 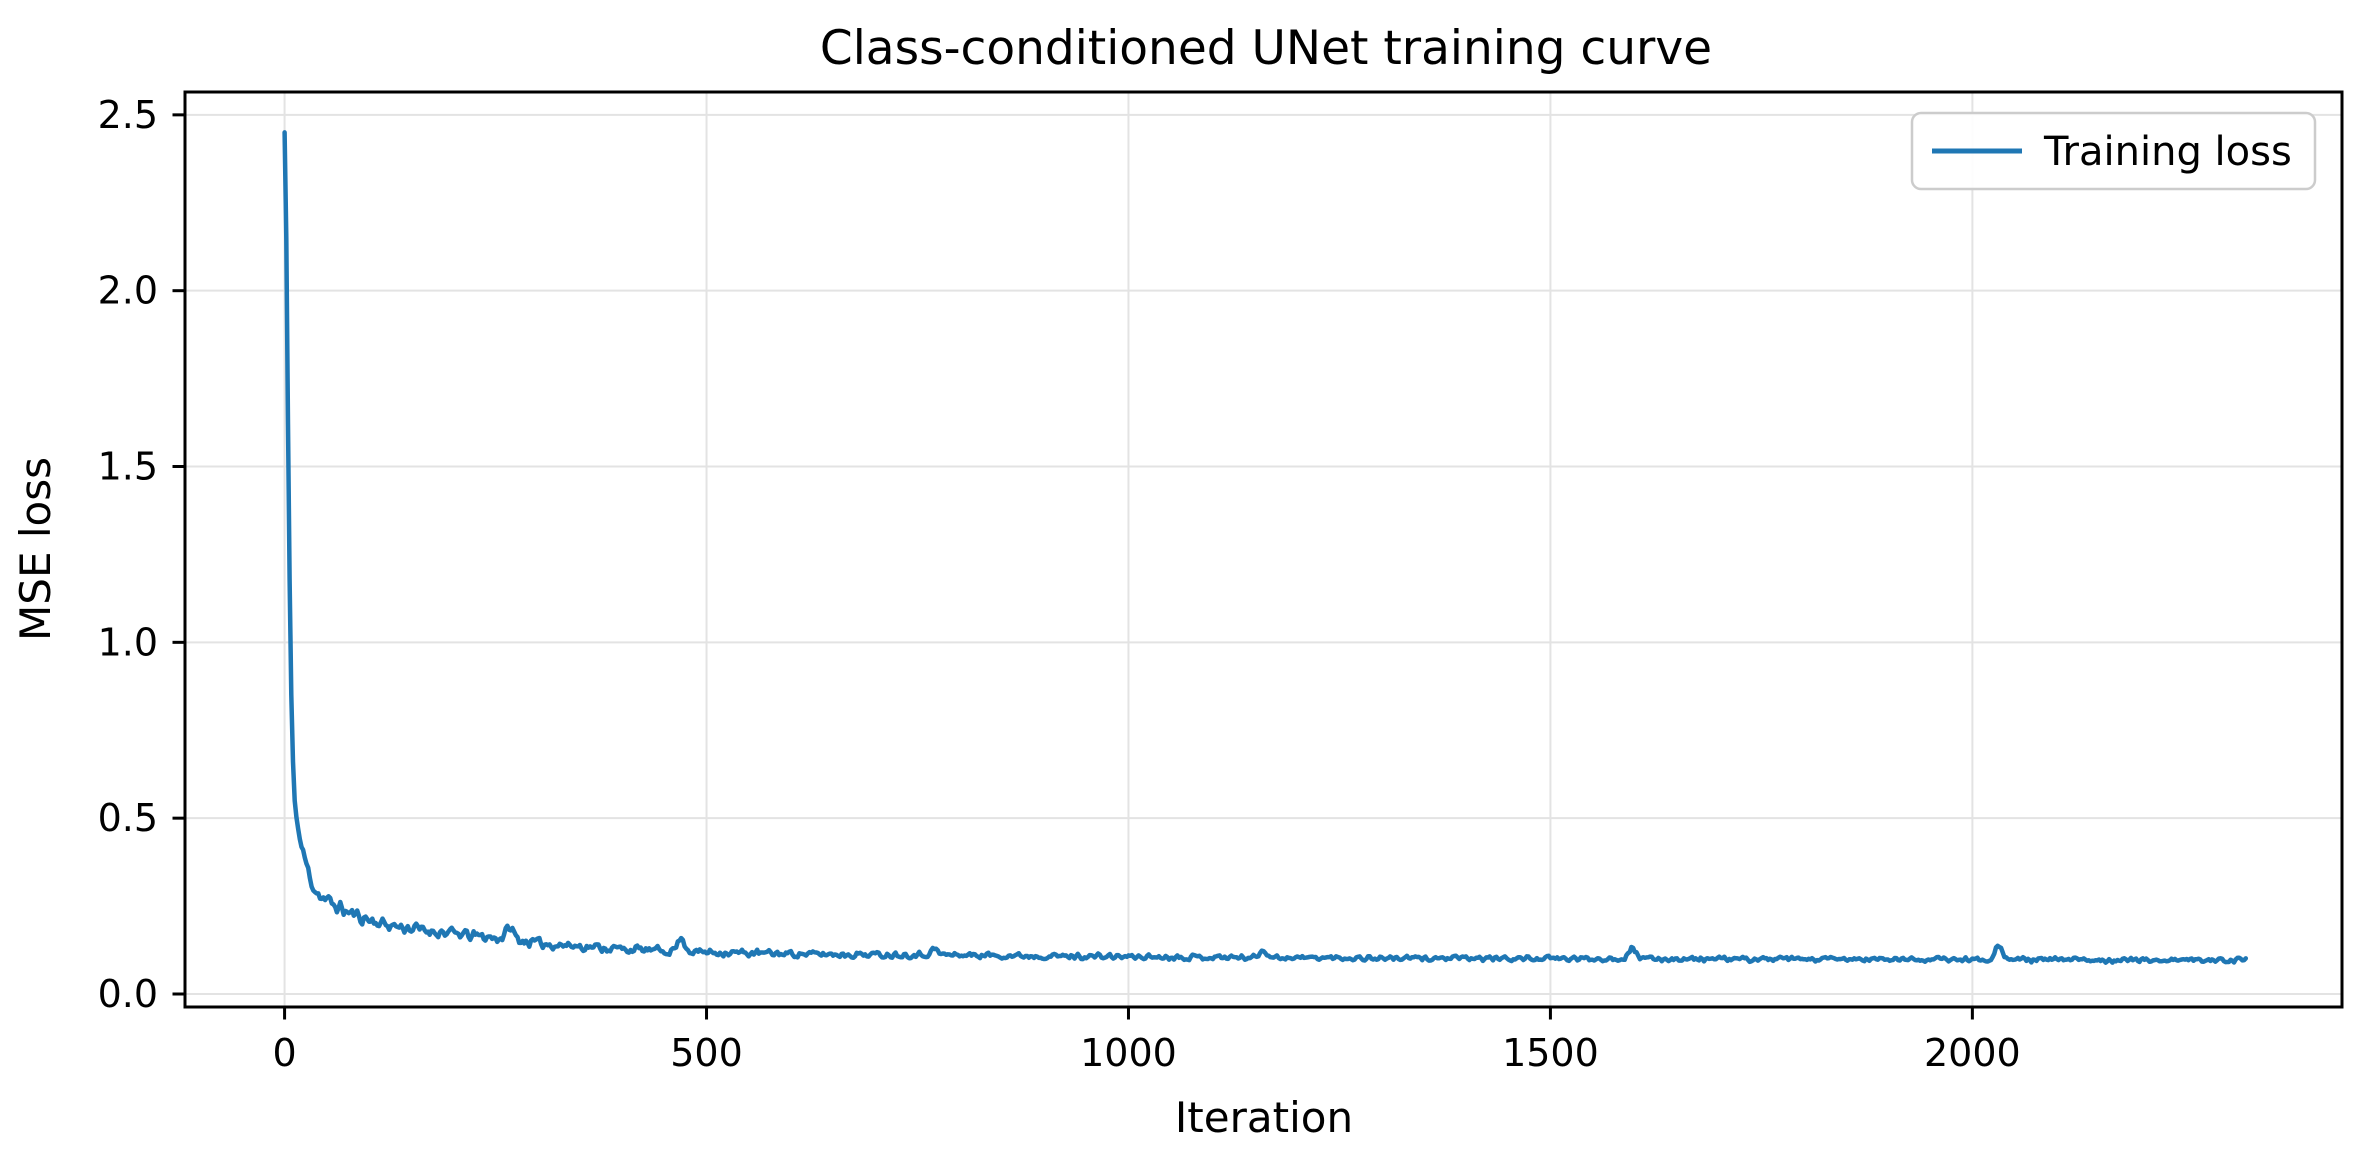 I want to click on y-axis-label: MSE loss, so click(x=35, y=549).